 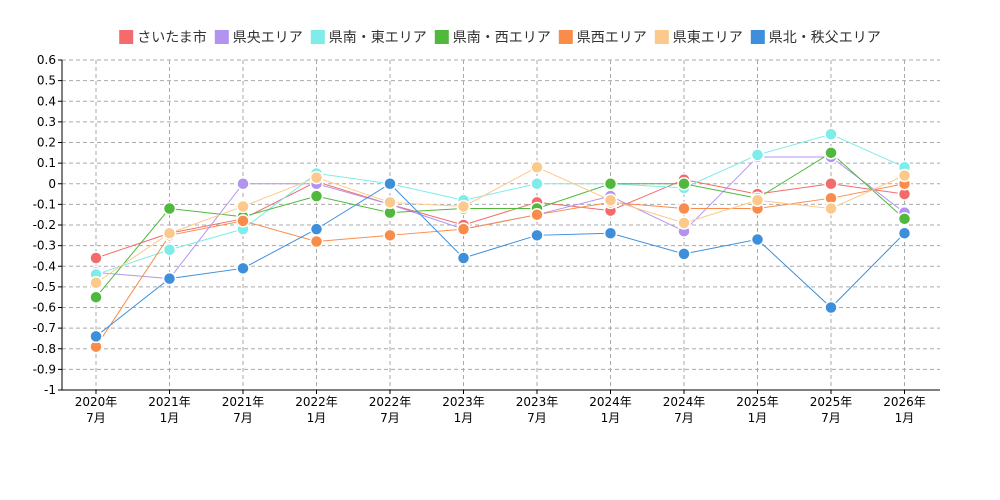 I want to click on legend-label: さいたま市, so click(x=172, y=37).